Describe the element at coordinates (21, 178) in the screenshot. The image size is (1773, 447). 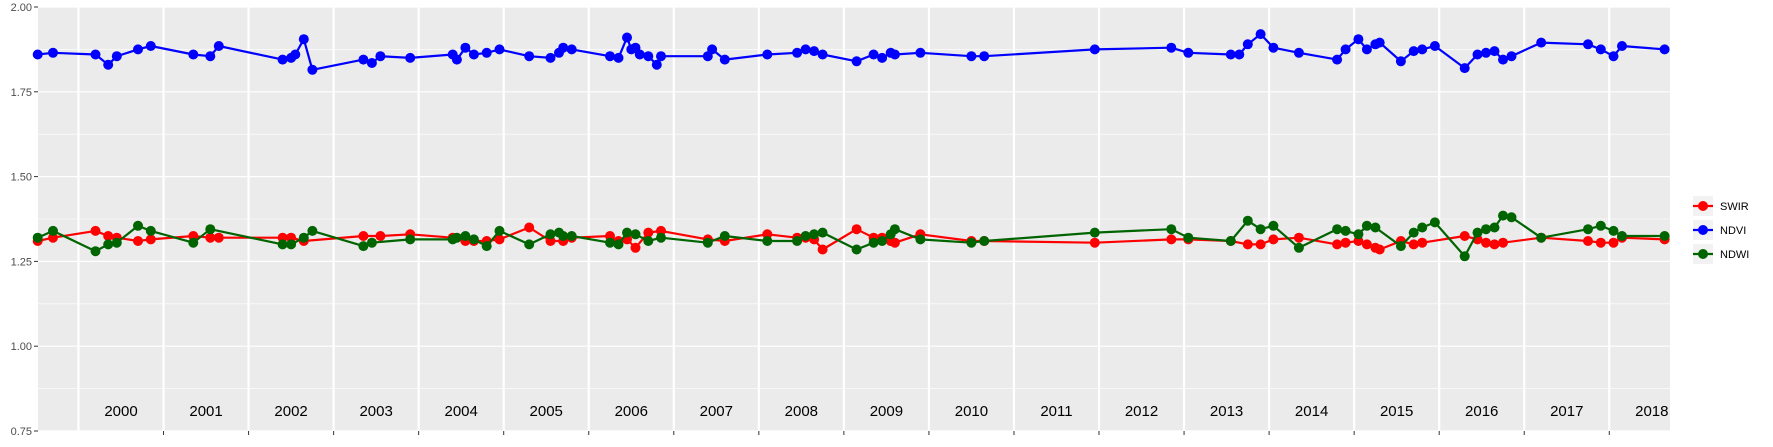
I see `y-tick-label: 1.50` at that location.